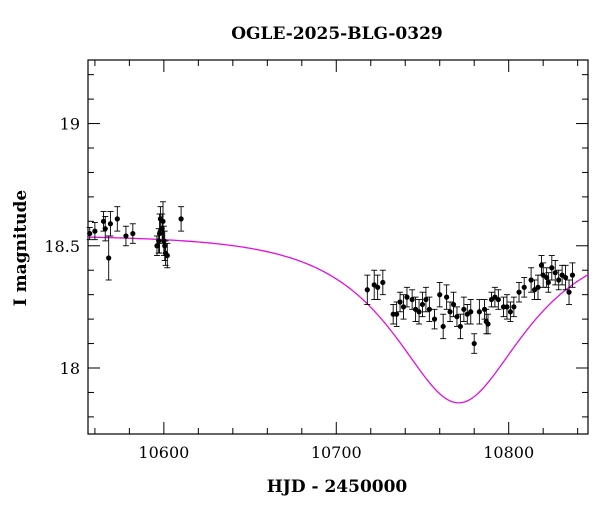 This screenshot has height=512, width=600. Describe the element at coordinates (70, 124) in the screenshot. I see `y-tick-label: 19` at that location.